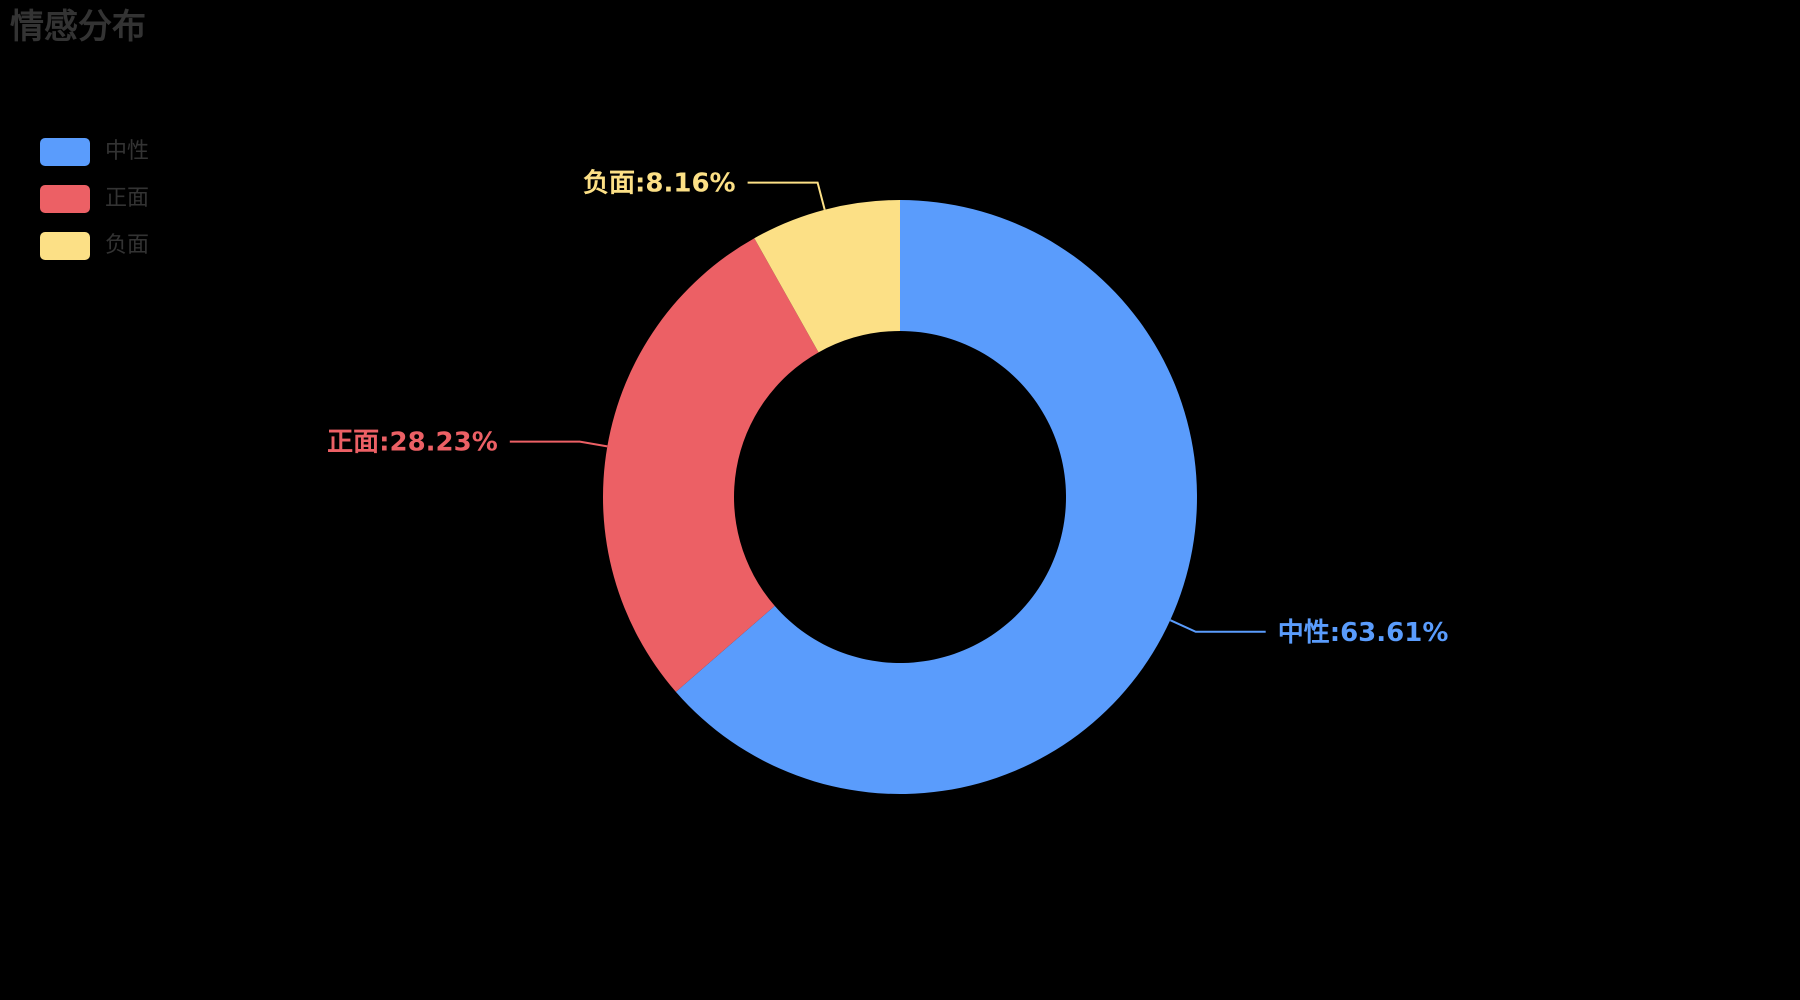 The width and height of the screenshot is (1800, 1000). Describe the element at coordinates (412, 443) in the screenshot. I see `data-label-positive: 正面:28.23%` at that location.